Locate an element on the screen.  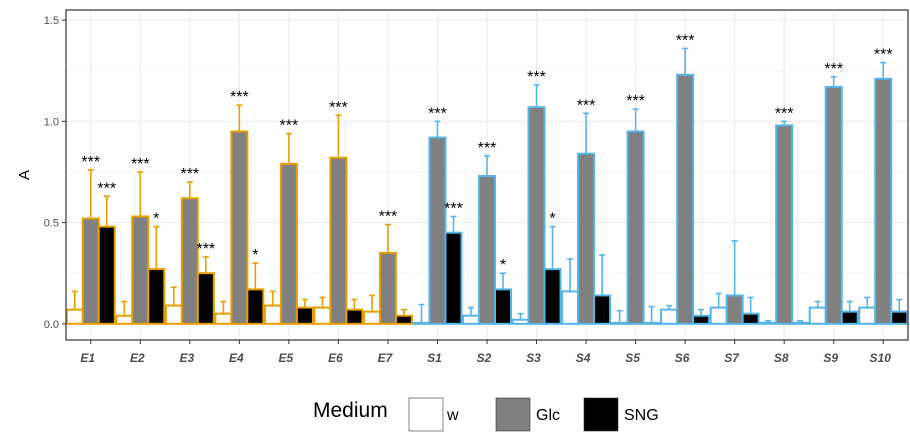
significance-label-Glc-S6: *** is located at coordinates (685, 40).